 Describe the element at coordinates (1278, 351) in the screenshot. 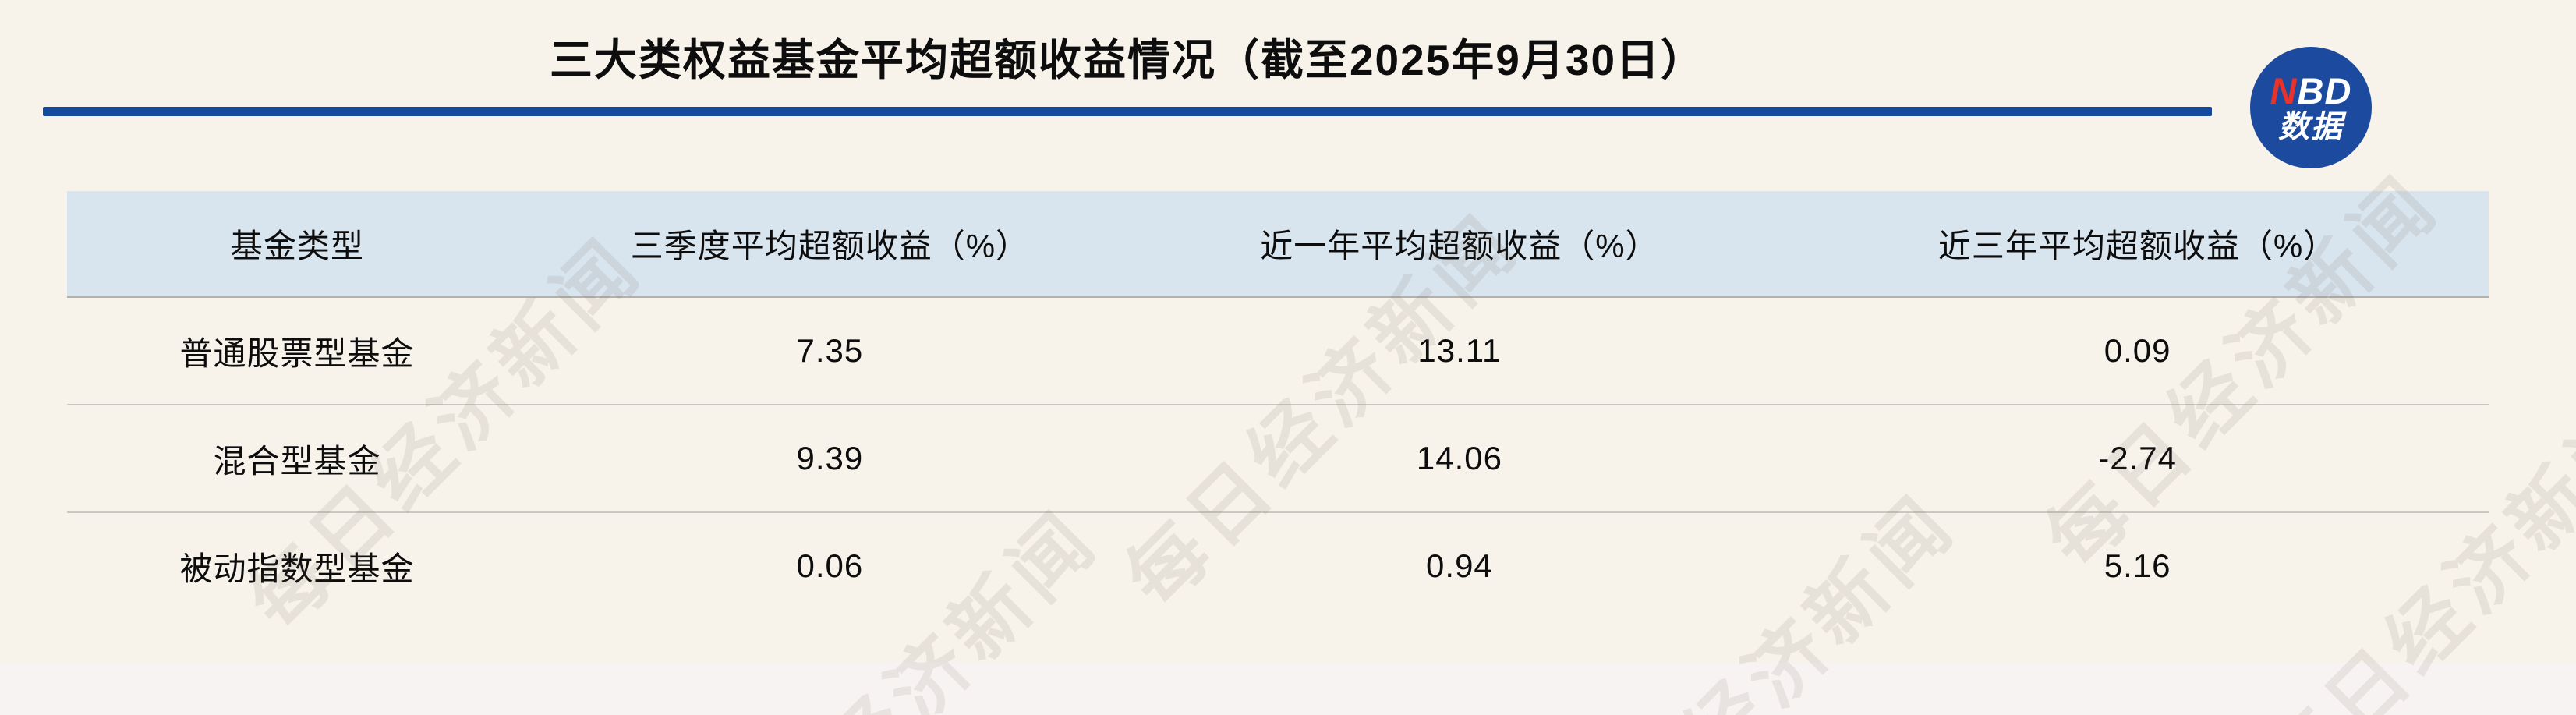

I see `table-row-ordinary-stock-funds: 普通股票型基金 7.35 13.11 0.09` at that location.